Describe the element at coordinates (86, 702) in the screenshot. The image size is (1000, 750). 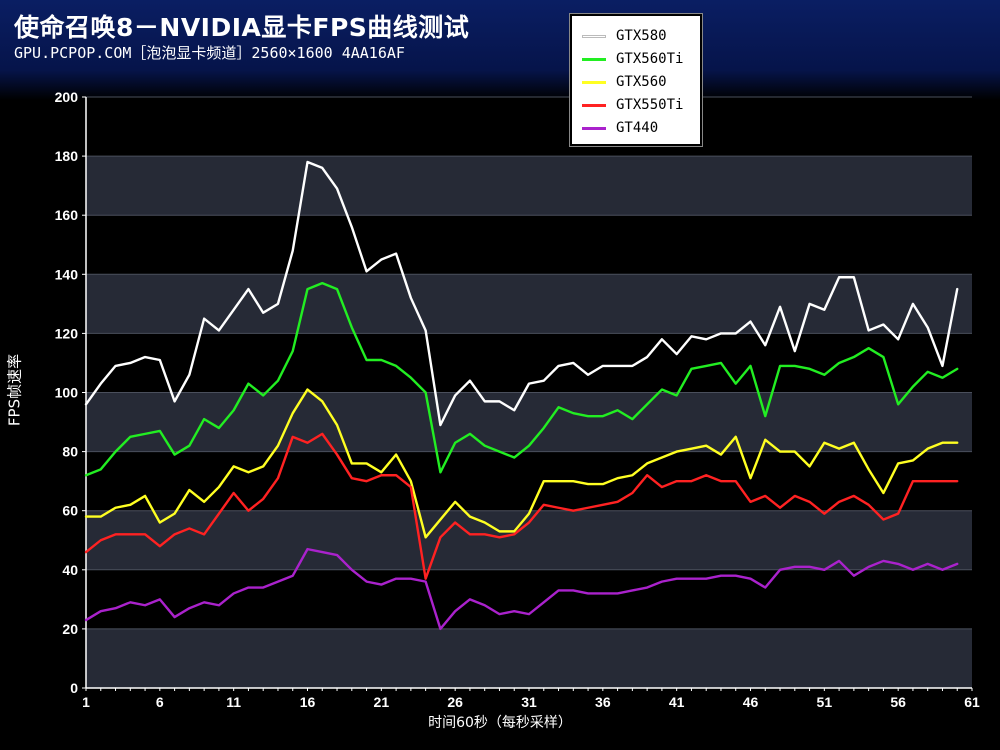
I see `x-tick-label: 1` at that location.